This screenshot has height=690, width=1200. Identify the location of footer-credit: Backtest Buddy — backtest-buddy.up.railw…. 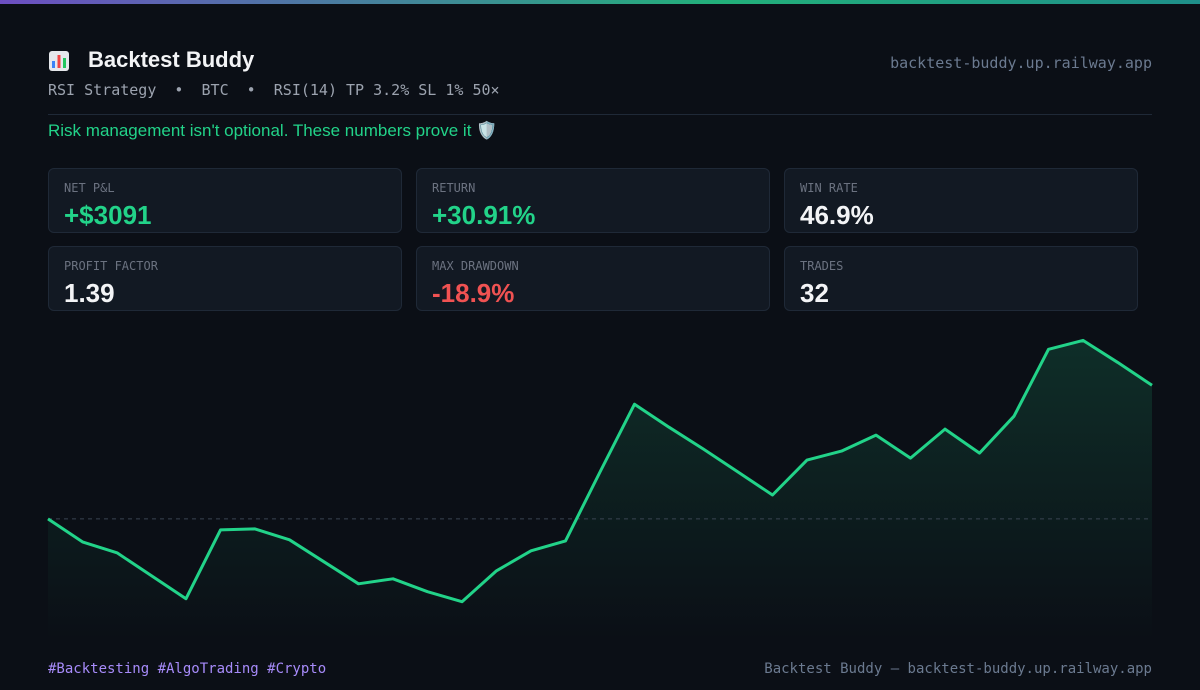
(958, 669).